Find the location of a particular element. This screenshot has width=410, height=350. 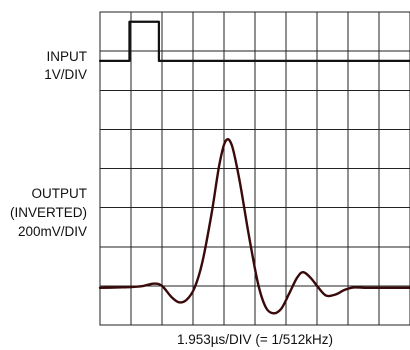

input-label-line-2: 1V/DIV is located at coordinates (65, 74).